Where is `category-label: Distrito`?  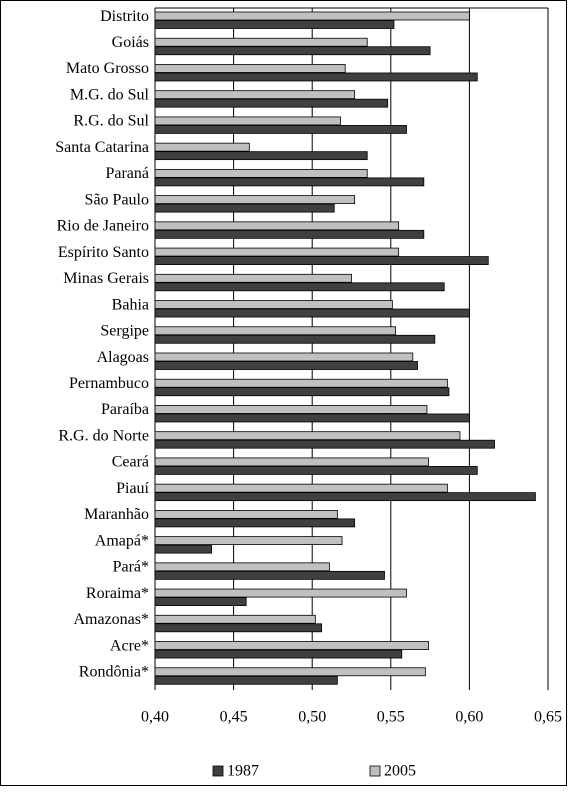
category-label: Distrito is located at coordinates (124, 16).